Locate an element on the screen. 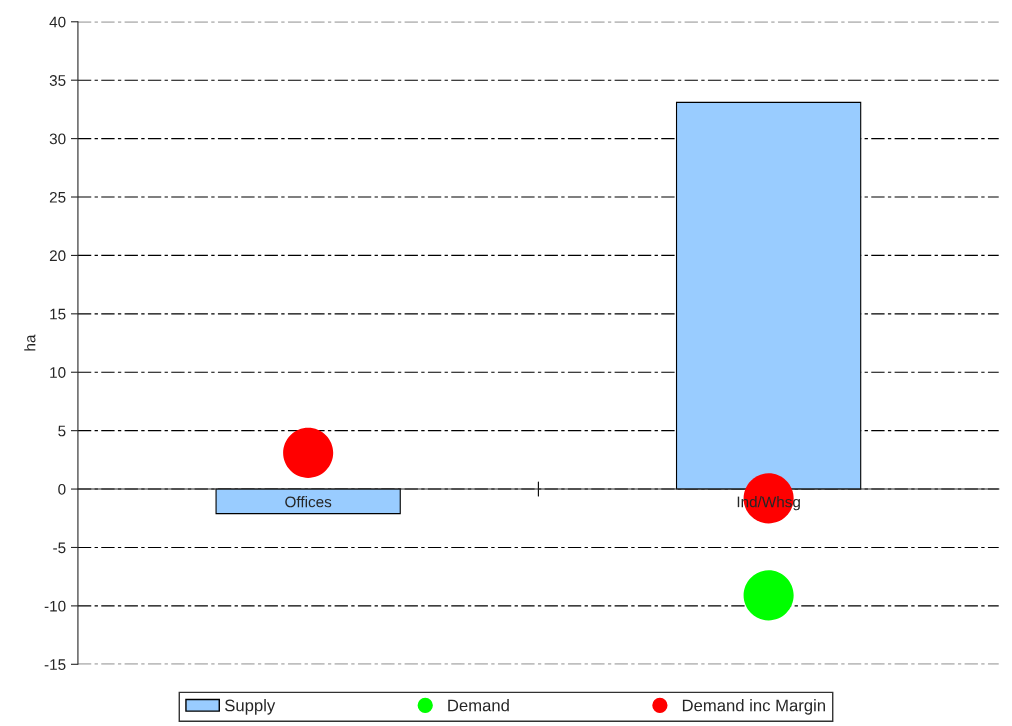 The height and width of the screenshot is (726, 1012). y-axis-title: ha is located at coordinates (30, 342).